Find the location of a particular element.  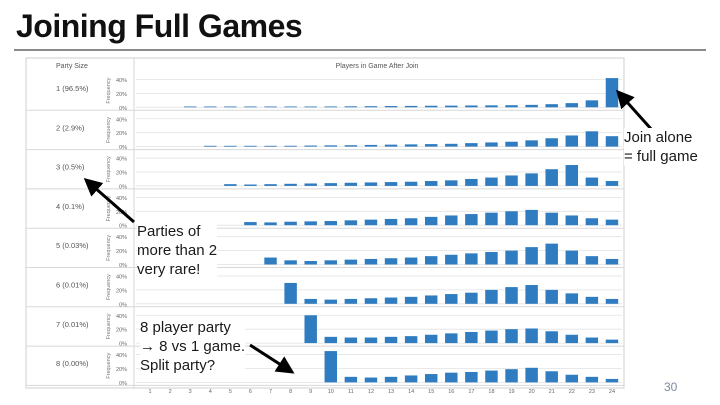

callout-eight-party-line1: 8 player party is located at coordinates (185, 327).